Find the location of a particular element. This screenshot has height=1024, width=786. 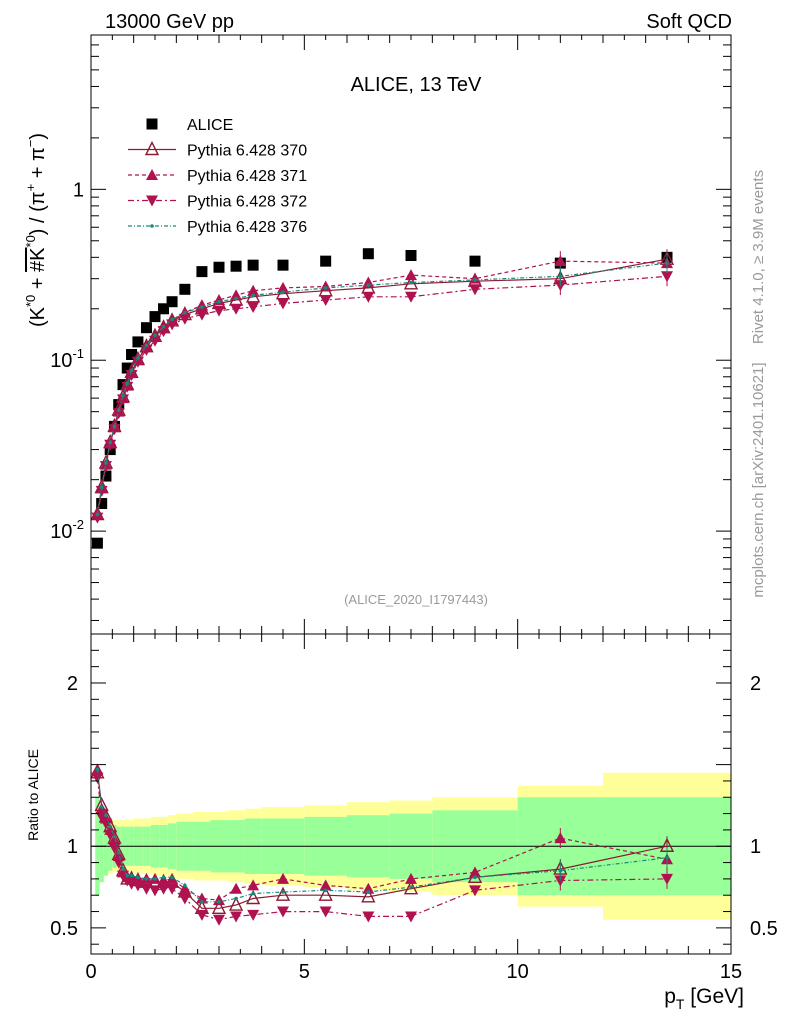

legend-entry: ALICE is located at coordinates (189, 125).